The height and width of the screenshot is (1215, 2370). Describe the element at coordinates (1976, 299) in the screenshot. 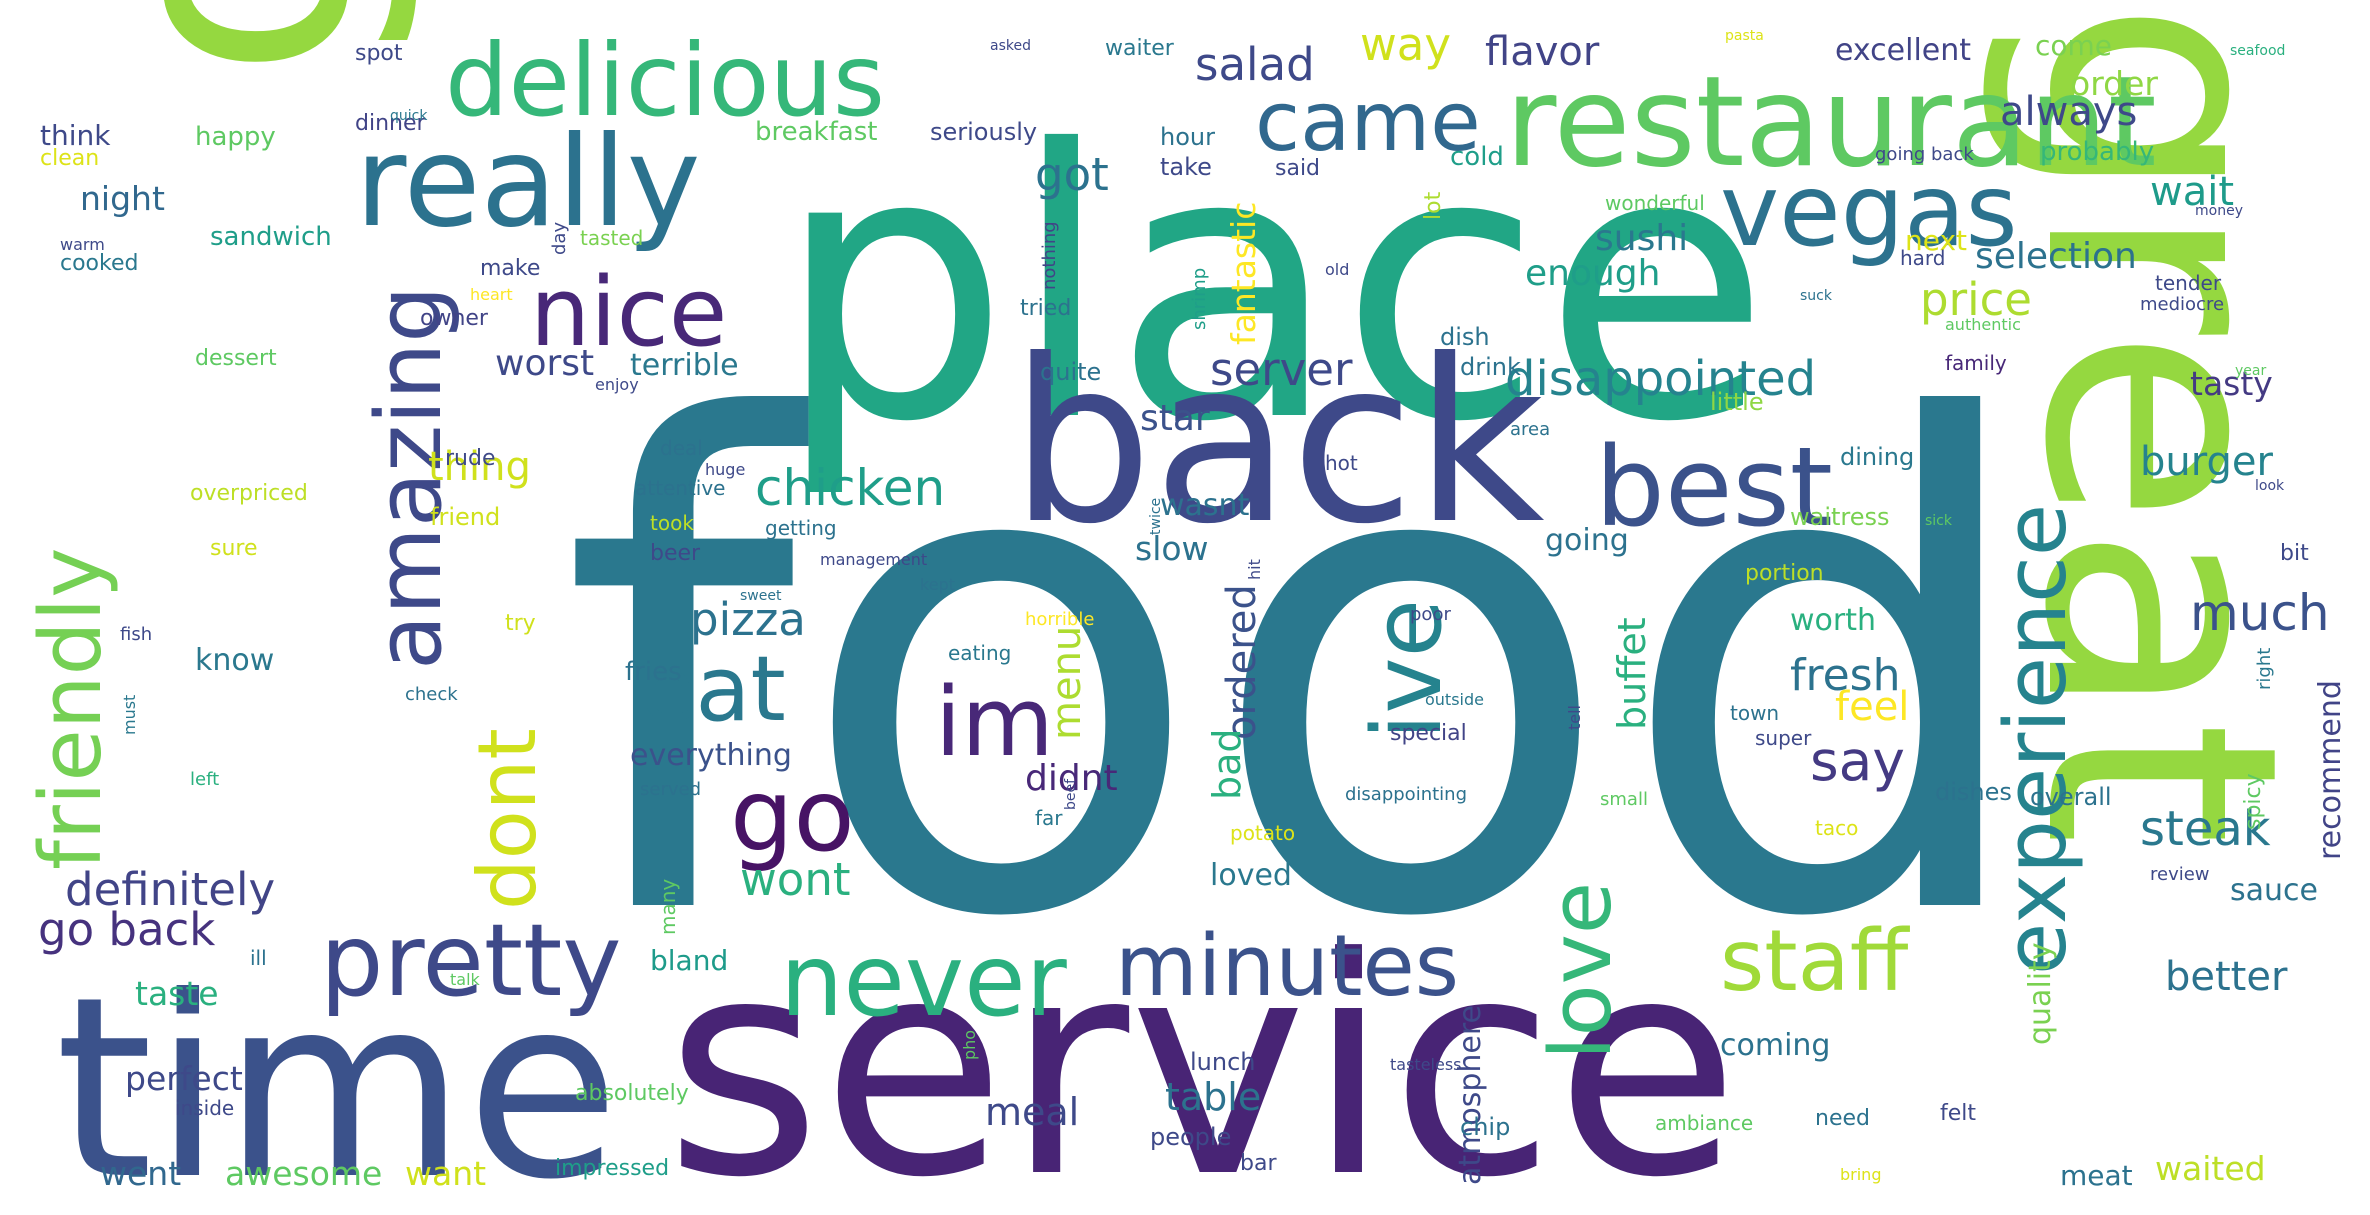

I see `word-price: price` at that location.